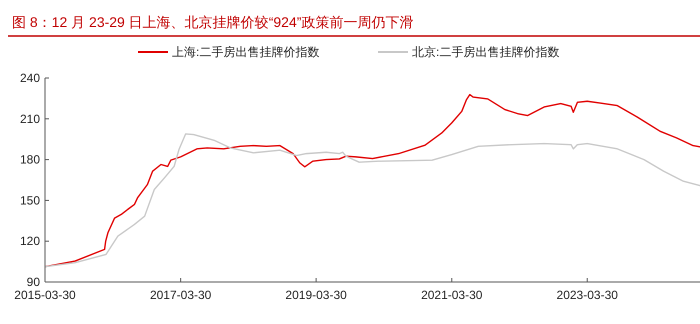  What do you see at coordinates (181, 295) in the screenshot?
I see `x-tick-label: 2017-03-30` at bounding box center [181, 295].